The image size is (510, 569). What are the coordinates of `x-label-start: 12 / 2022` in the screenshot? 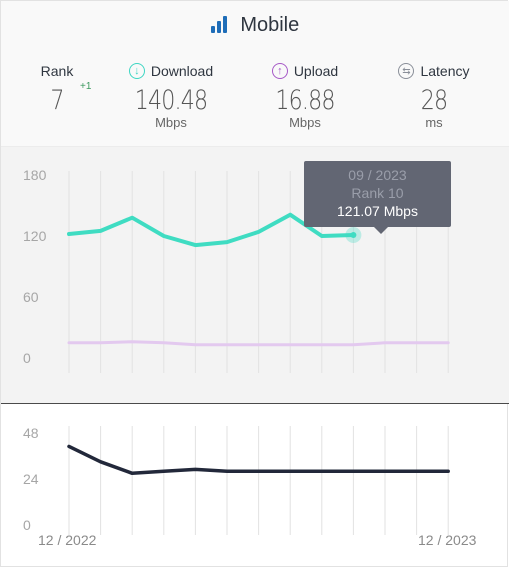 It's located at (67, 540).